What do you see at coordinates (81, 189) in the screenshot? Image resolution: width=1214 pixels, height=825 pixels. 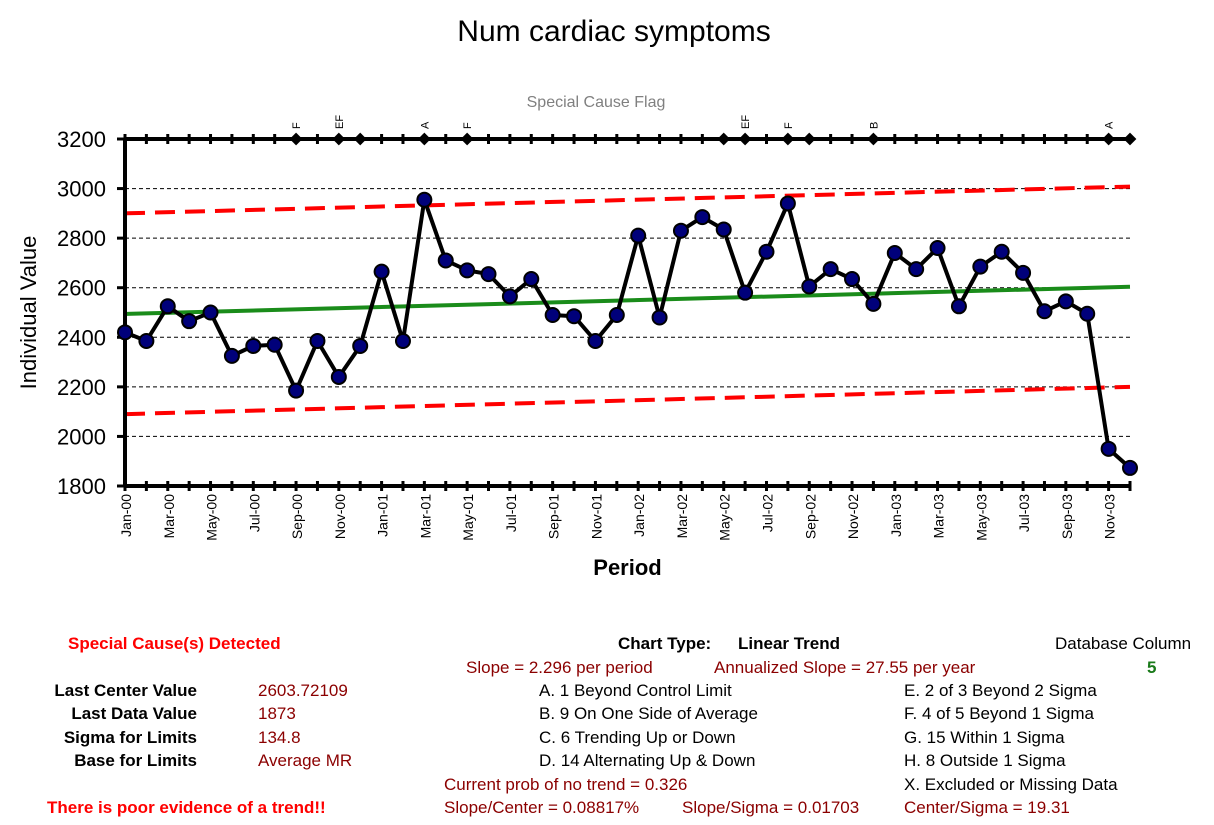 I see `y-tick-label: 3000` at bounding box center [81, 189].